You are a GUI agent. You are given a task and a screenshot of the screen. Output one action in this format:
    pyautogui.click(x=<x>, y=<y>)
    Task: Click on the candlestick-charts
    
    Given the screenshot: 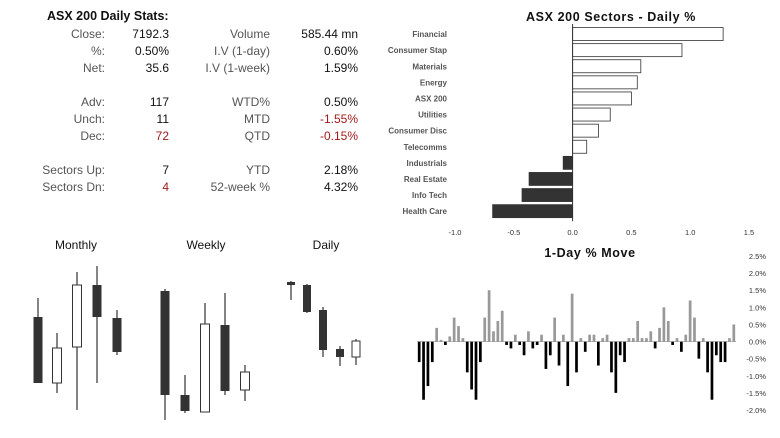 What is the action you would take?
    pyautogui.click(x=197, y=343)
    